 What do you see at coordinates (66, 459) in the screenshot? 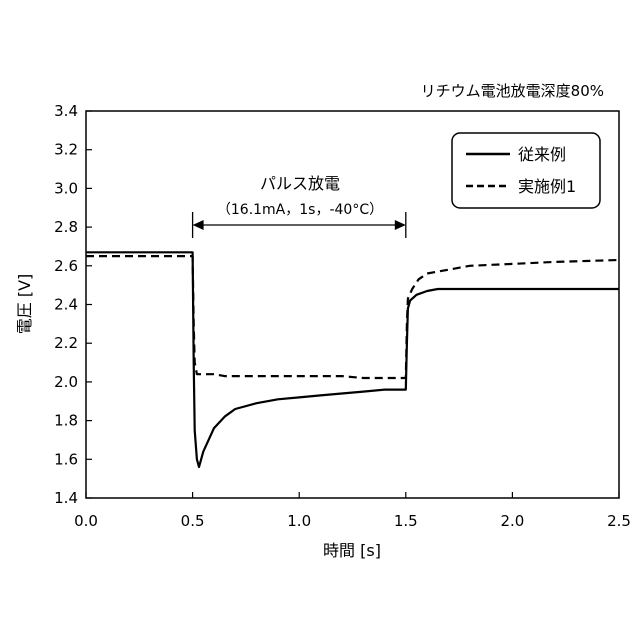
I see `y-tick-label: 1.6` at bounding box center [66, 459].